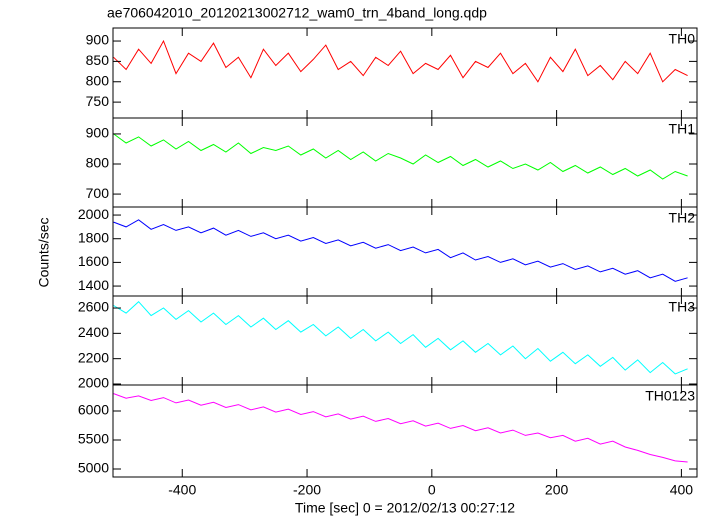 The width and height of the screenshot is (717, 516). Describe the element at coordinates (182, 490) in the screenshot. I see `x-tick-label: -400` at that location.